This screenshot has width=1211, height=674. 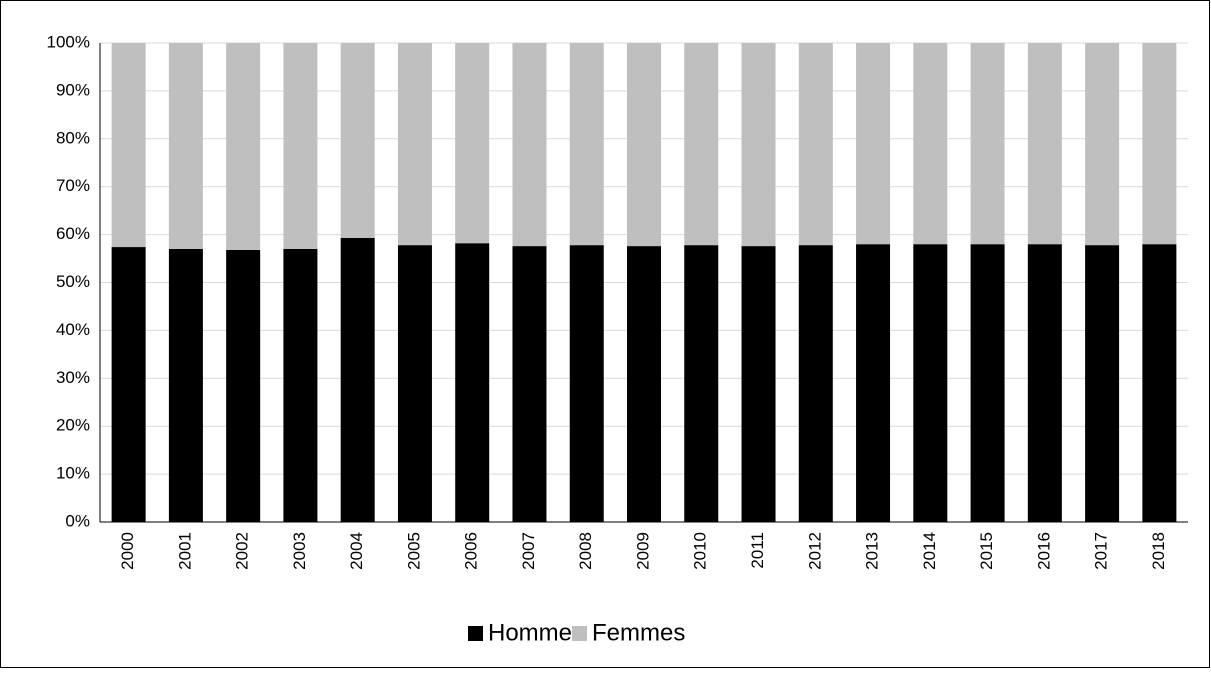 I want to click on y-tick-label: 50%, so click(x=73, y=281).